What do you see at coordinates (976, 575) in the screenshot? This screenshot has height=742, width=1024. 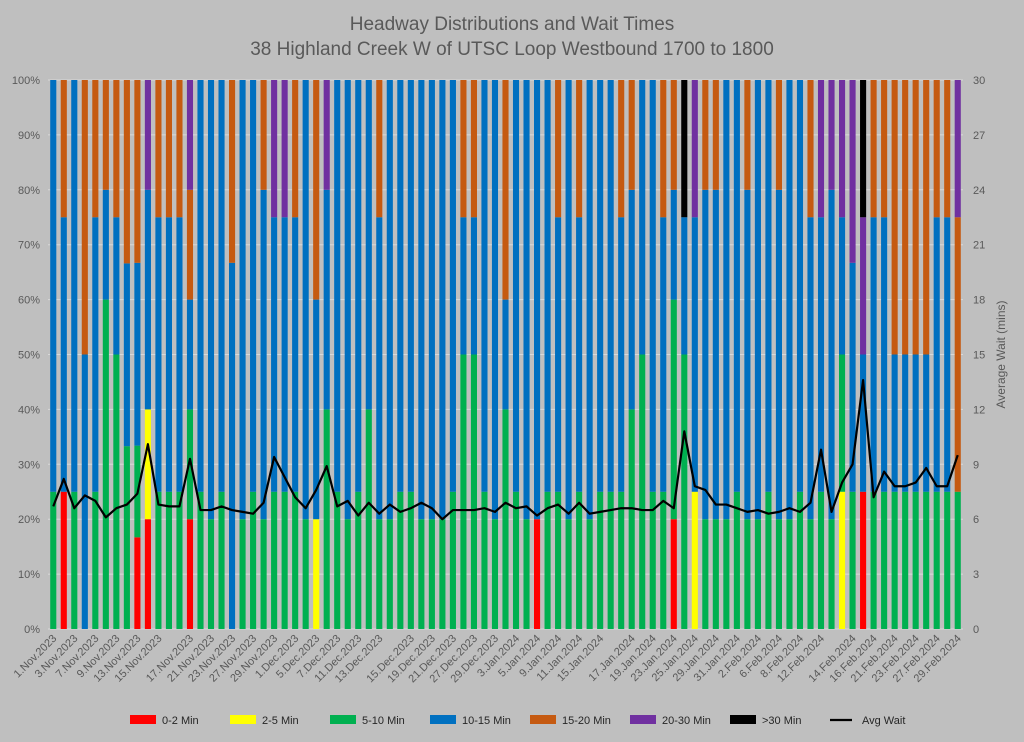 I see `y-right-tick-label: 3` at bounding box center [976, 575].